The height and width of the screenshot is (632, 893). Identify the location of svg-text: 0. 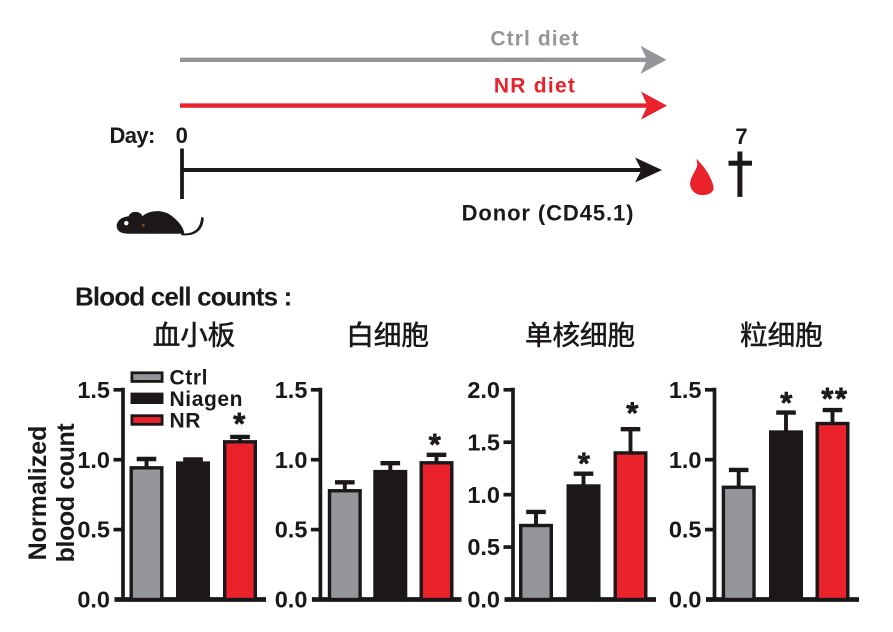
(182, 135).